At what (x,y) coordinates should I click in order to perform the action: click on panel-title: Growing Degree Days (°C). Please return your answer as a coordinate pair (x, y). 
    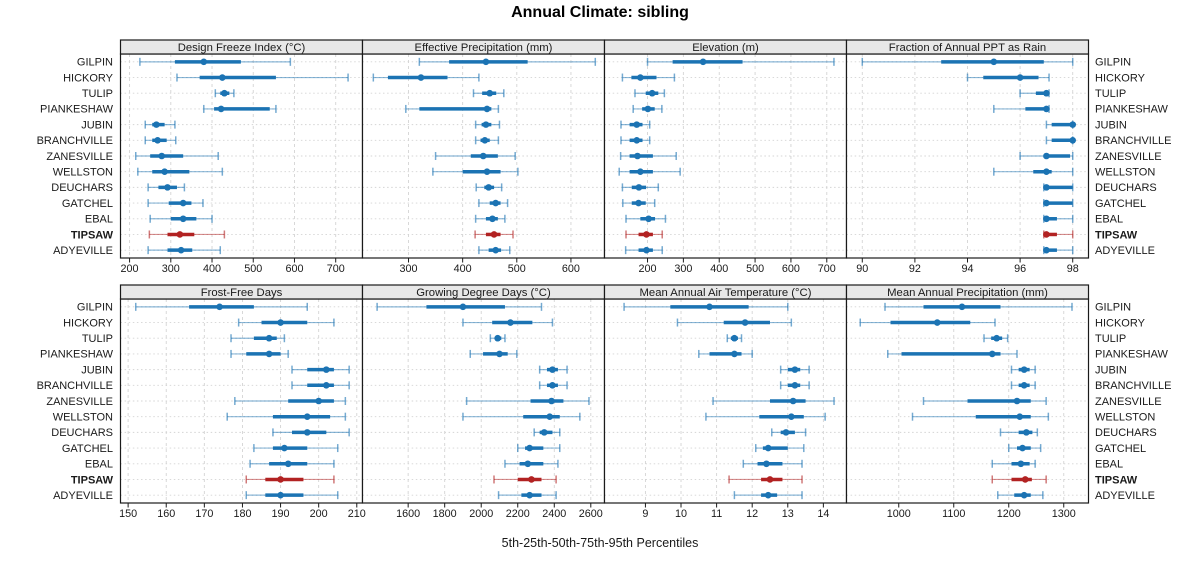
    Looking at the image, I should click on (483, 293).